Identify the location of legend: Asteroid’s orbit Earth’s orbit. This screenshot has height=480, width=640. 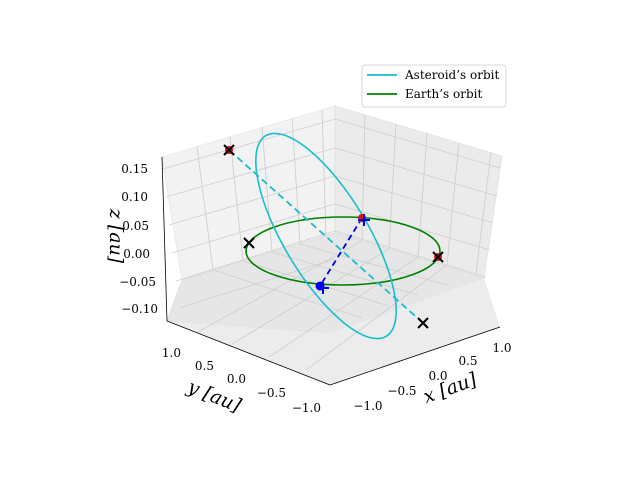
(434, 86).